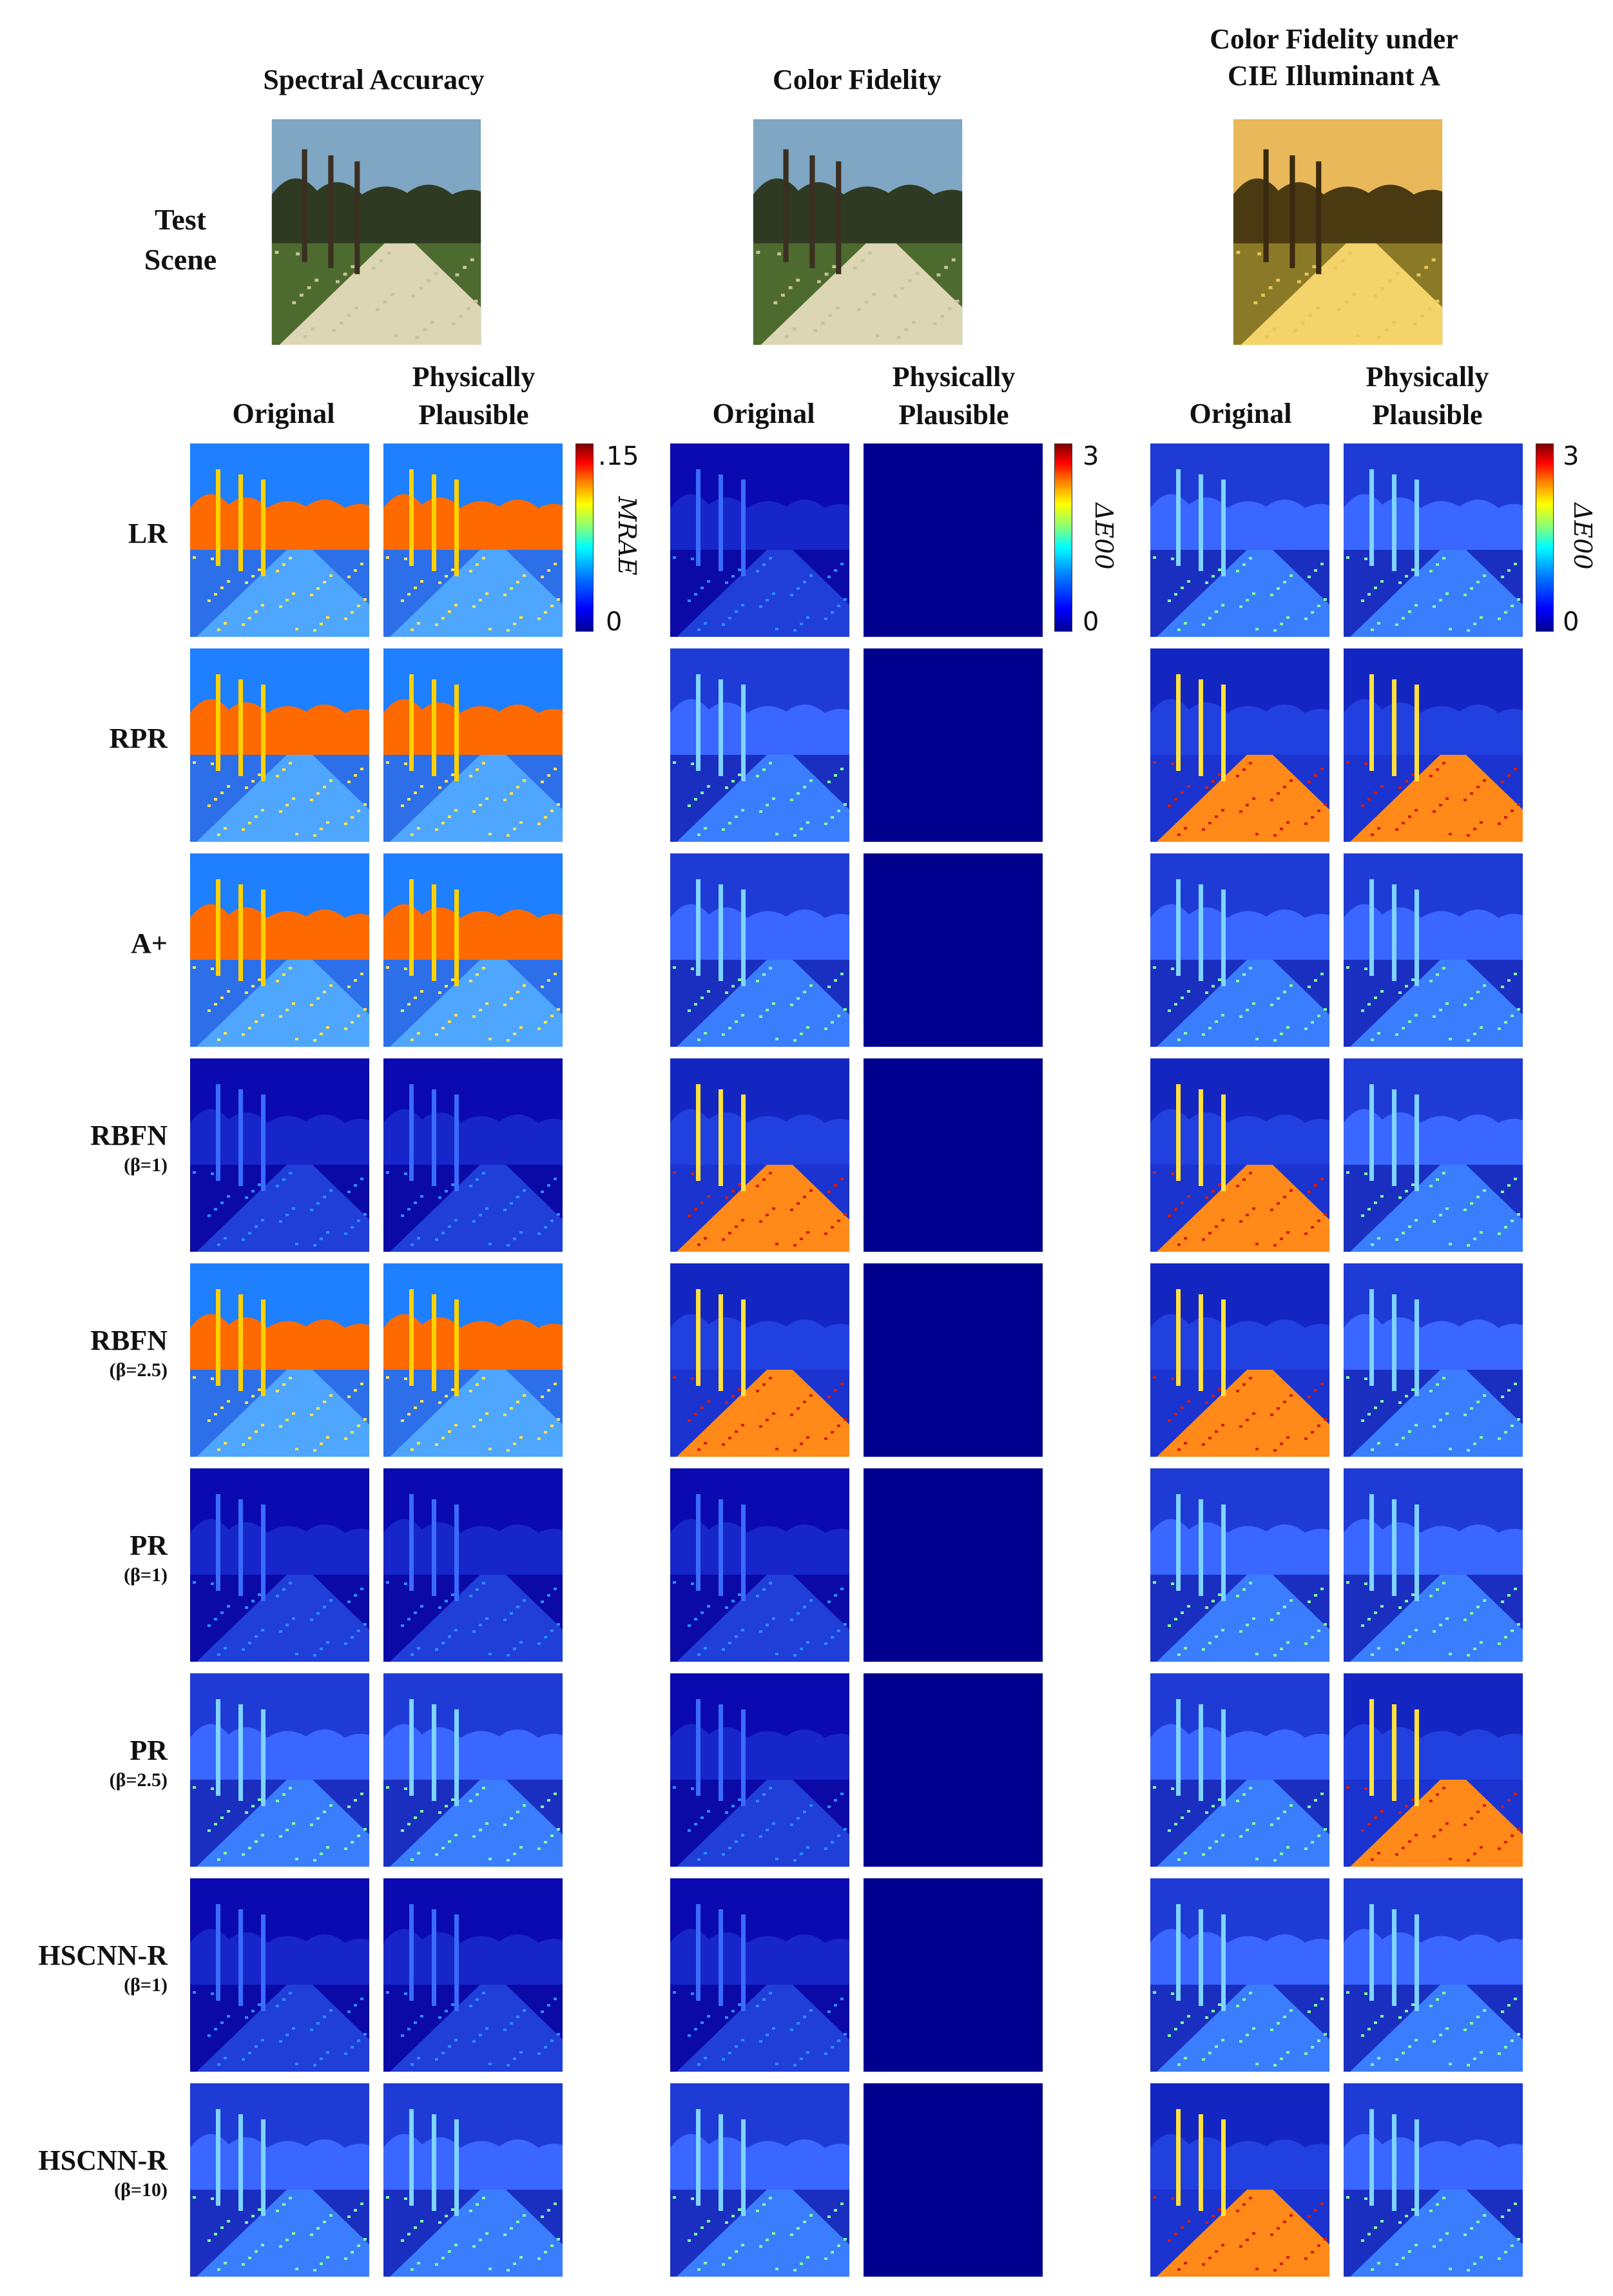  Describe the element at coordinates (1583, 536) in the screenshot. I see `colorbar-de00-illuminant-label: ΔE00` at that location.